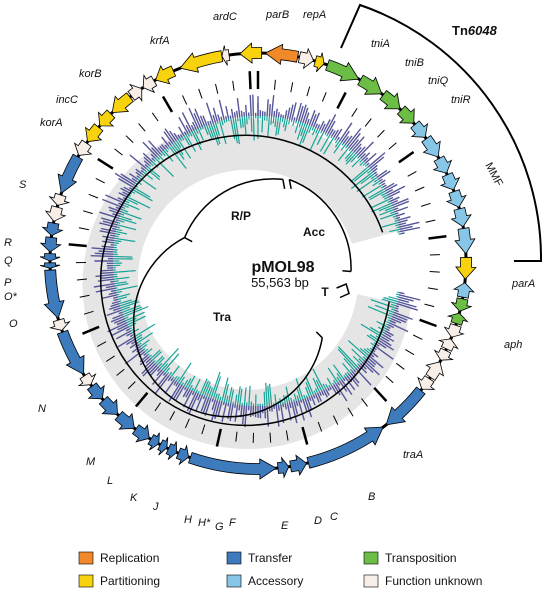 This screenshot has width=551, height=593. I want to click on gene-label-tniB: tniB, so click(414, 63).